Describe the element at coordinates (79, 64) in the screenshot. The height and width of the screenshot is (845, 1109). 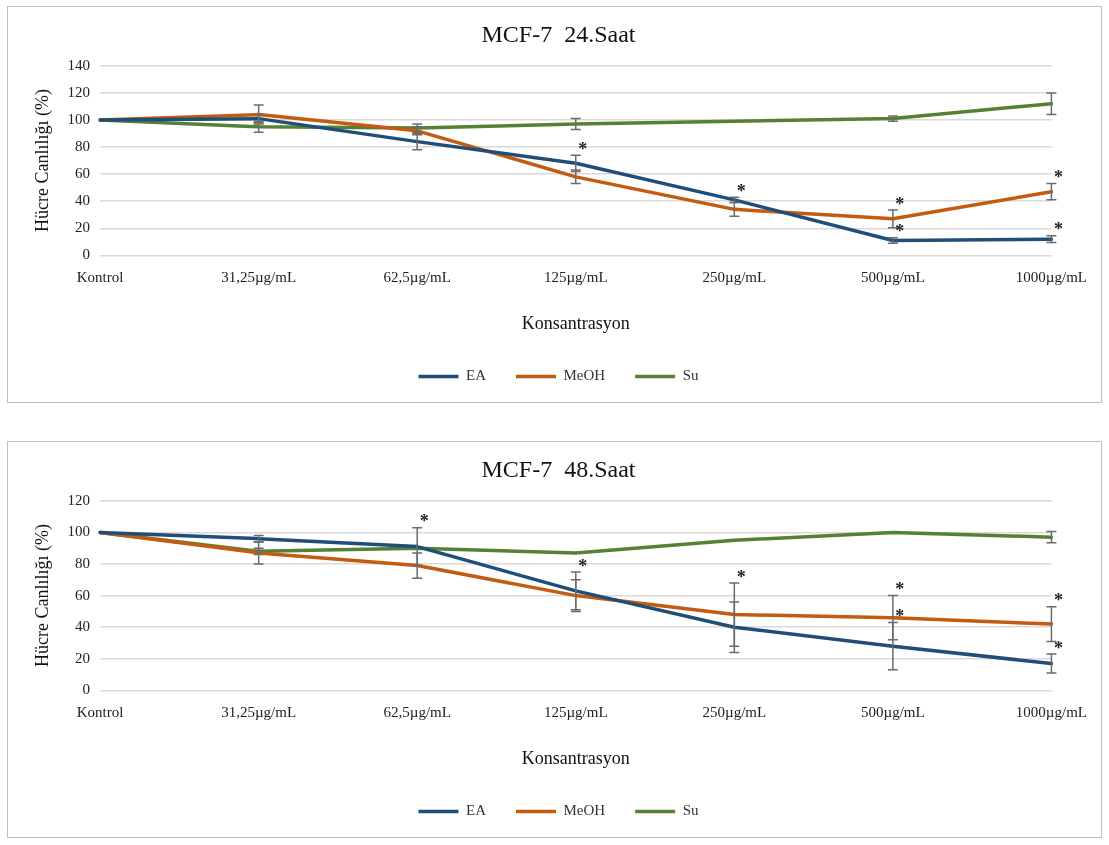
I see `y-tick-label: 140` at that location.